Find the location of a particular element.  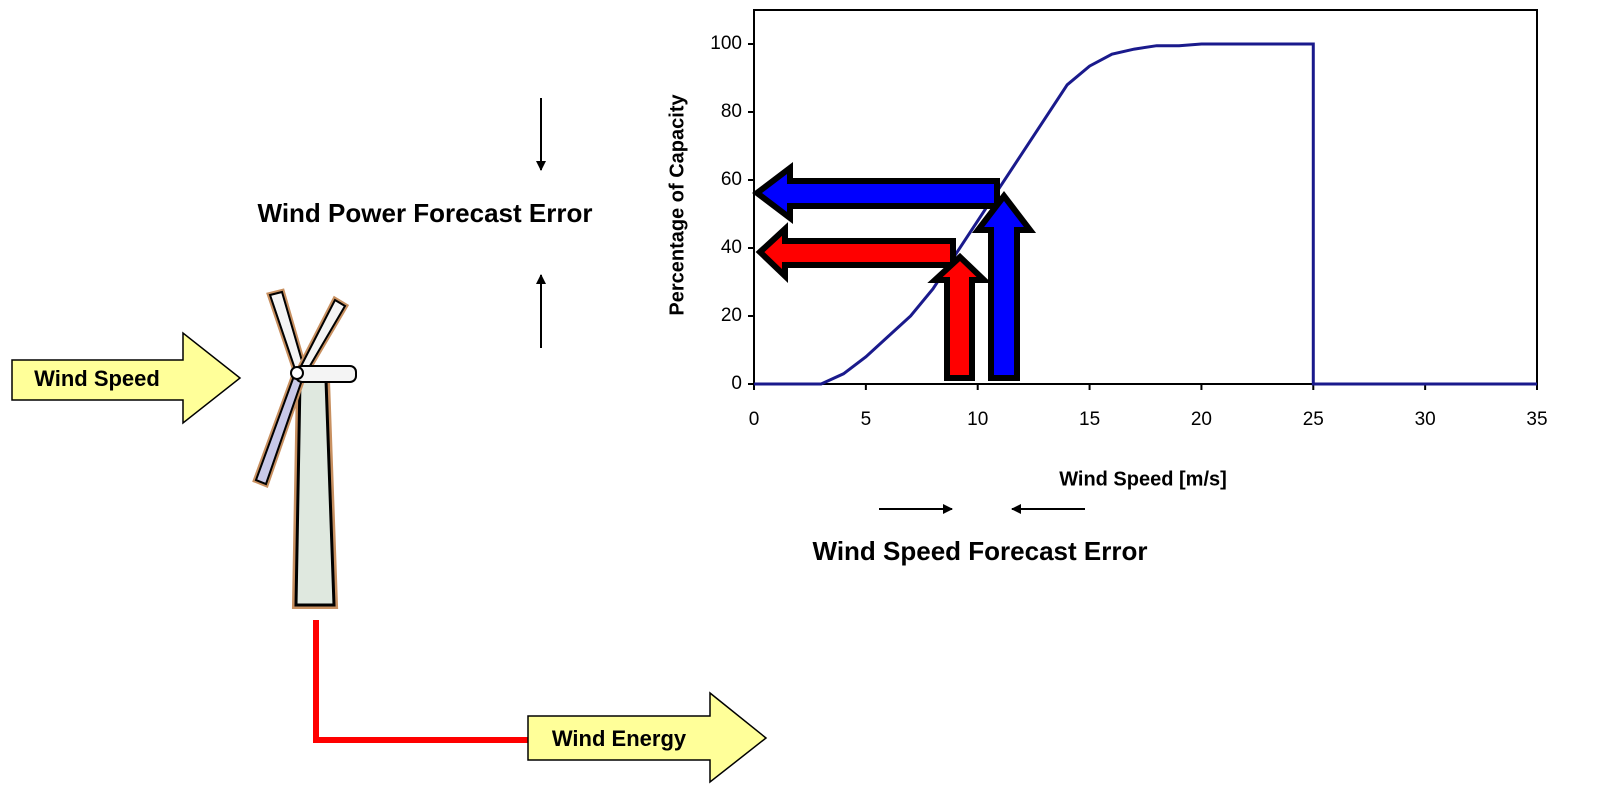

y-tick-label: 100 is located at coordinates (726, 43).